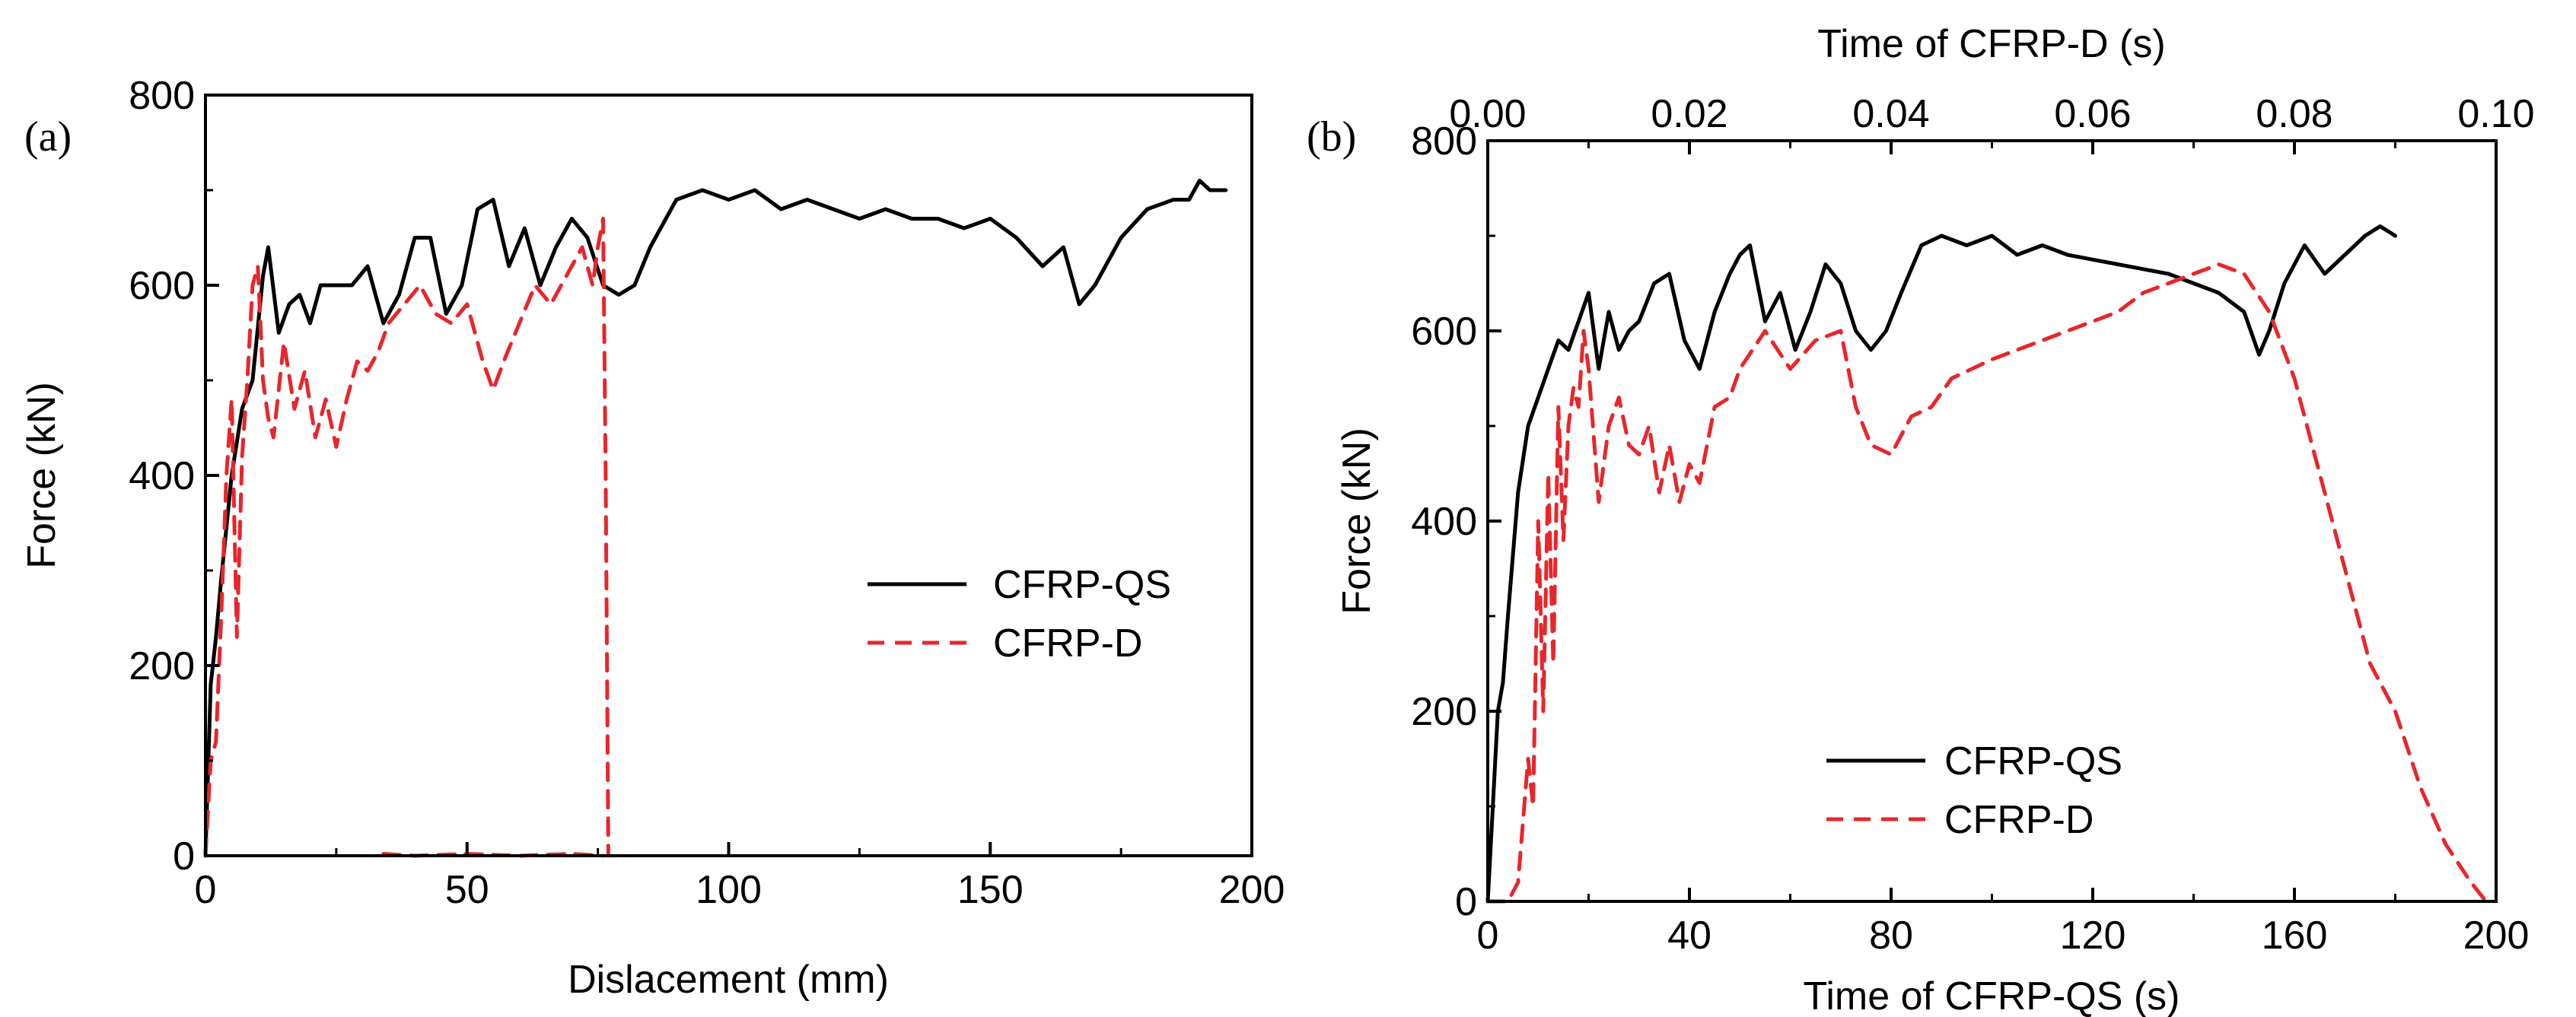  What do you see at coordinates (1974, 790) in the screenshot?
I see `panel-b-legend: CFRP-QS CFRP-D` at bounding box center [1974, 790].